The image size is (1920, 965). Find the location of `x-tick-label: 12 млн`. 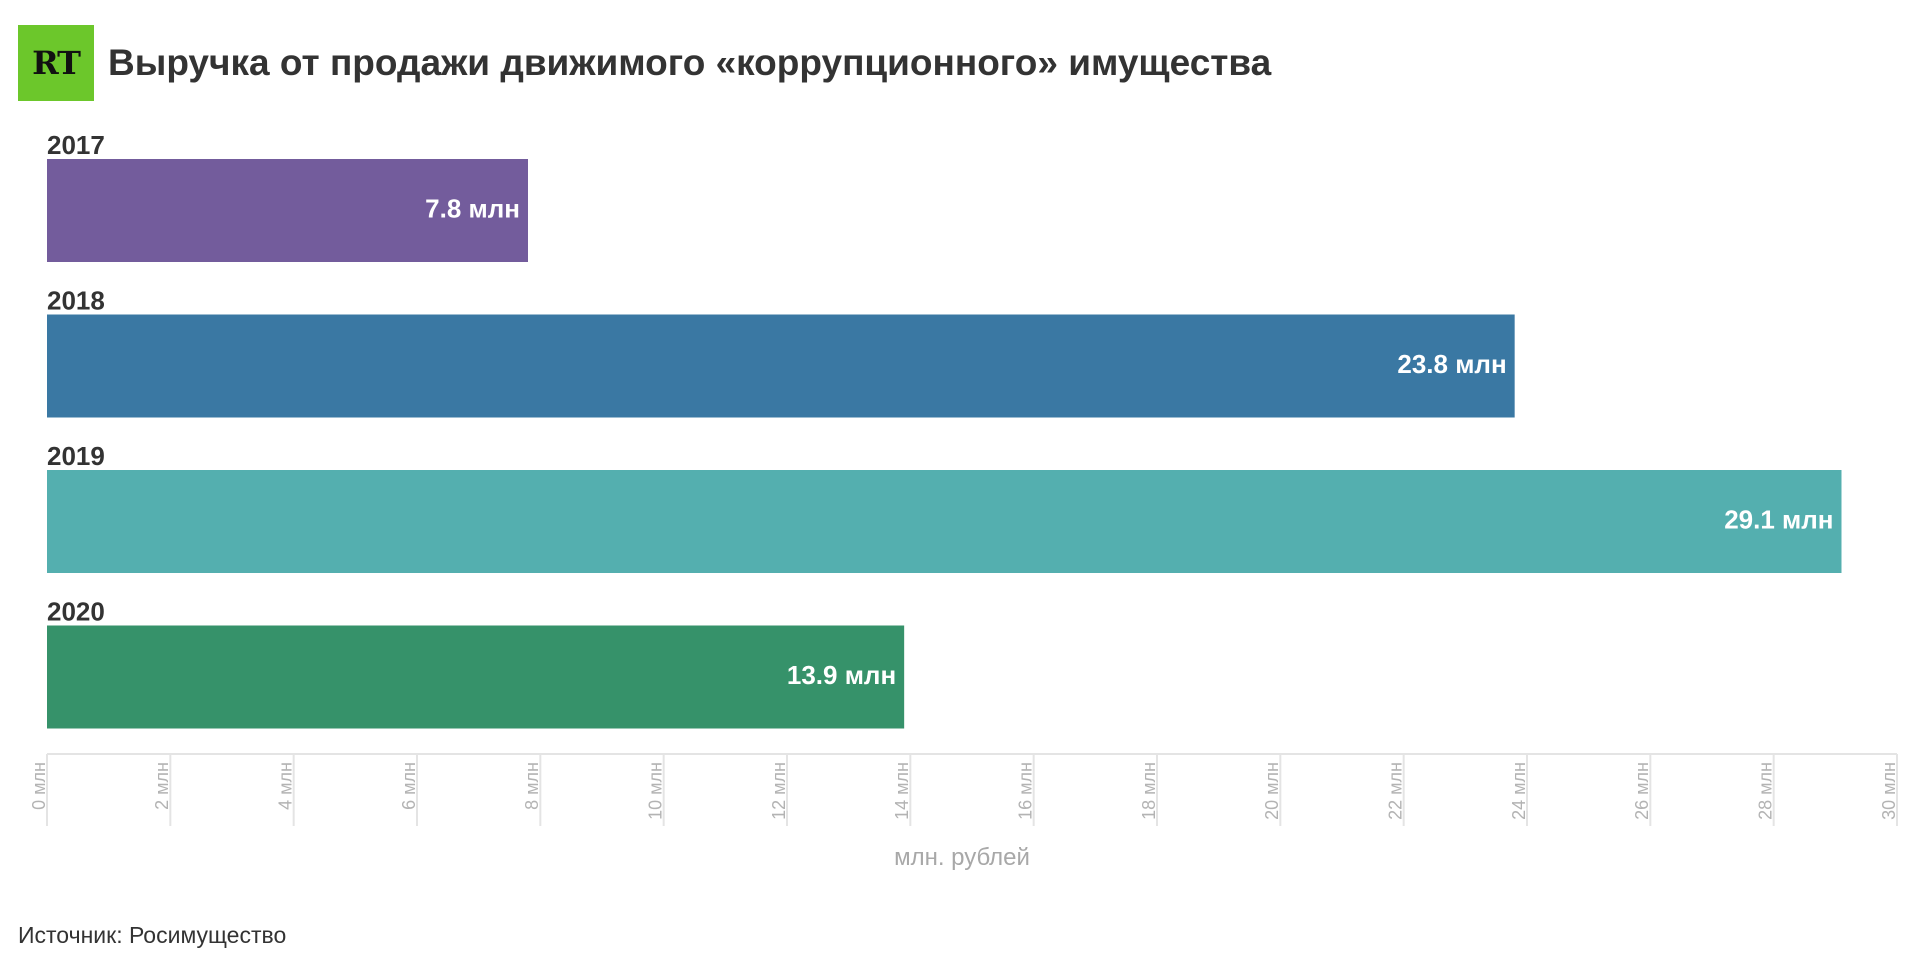

x-tick-label: 12 млн is located at coordinates (779, 791).